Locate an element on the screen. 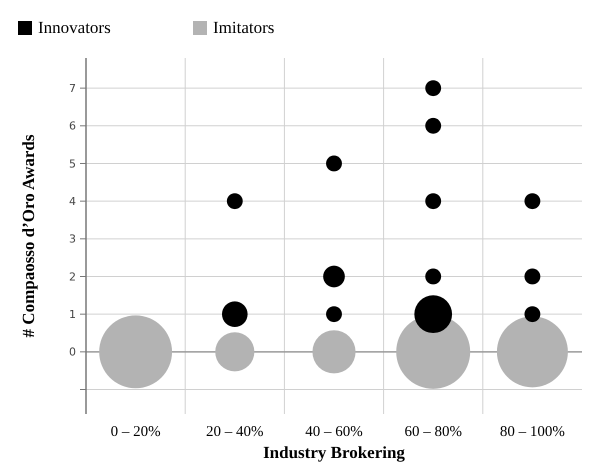 This screenshot has width=598, height=476. y-tick-label: 1 is located at coordinates (72, 315).